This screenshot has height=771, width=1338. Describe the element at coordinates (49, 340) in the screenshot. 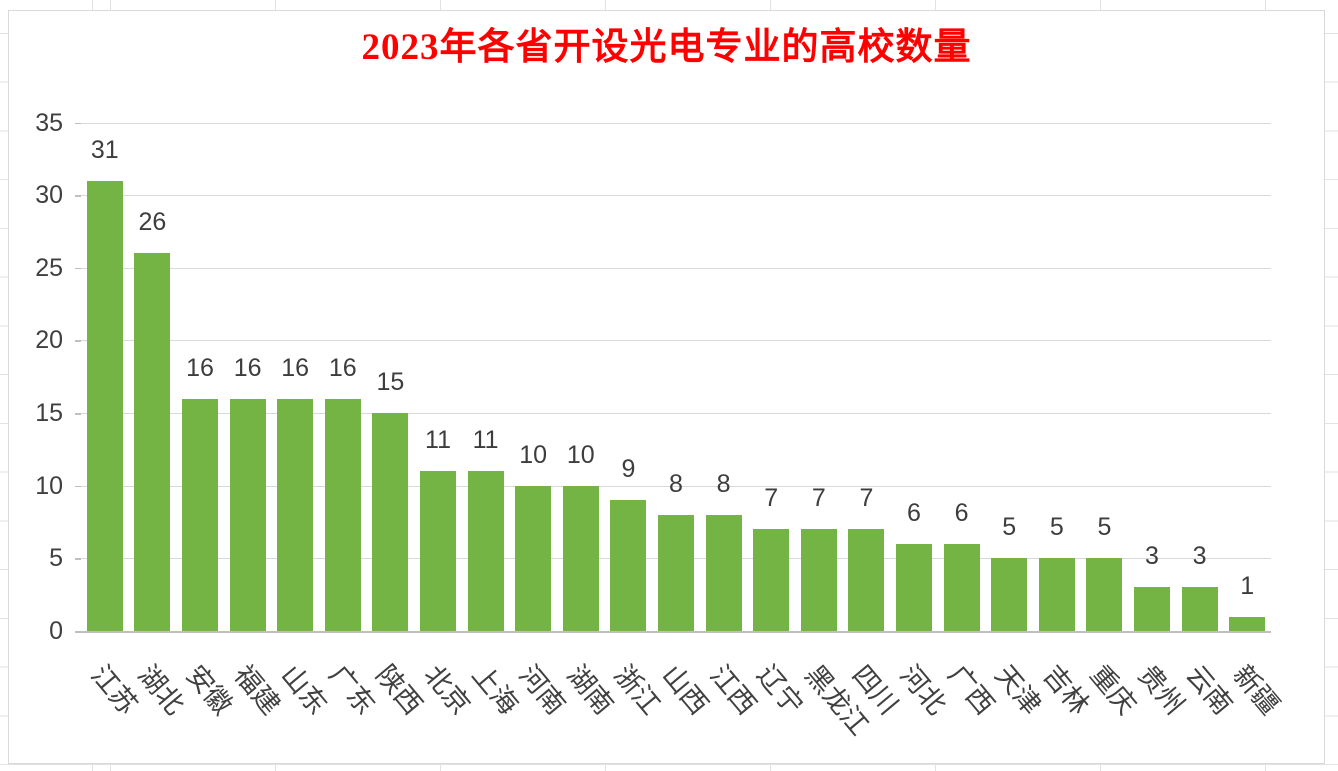

I see `y-axis-tick-label: 20` at that location.